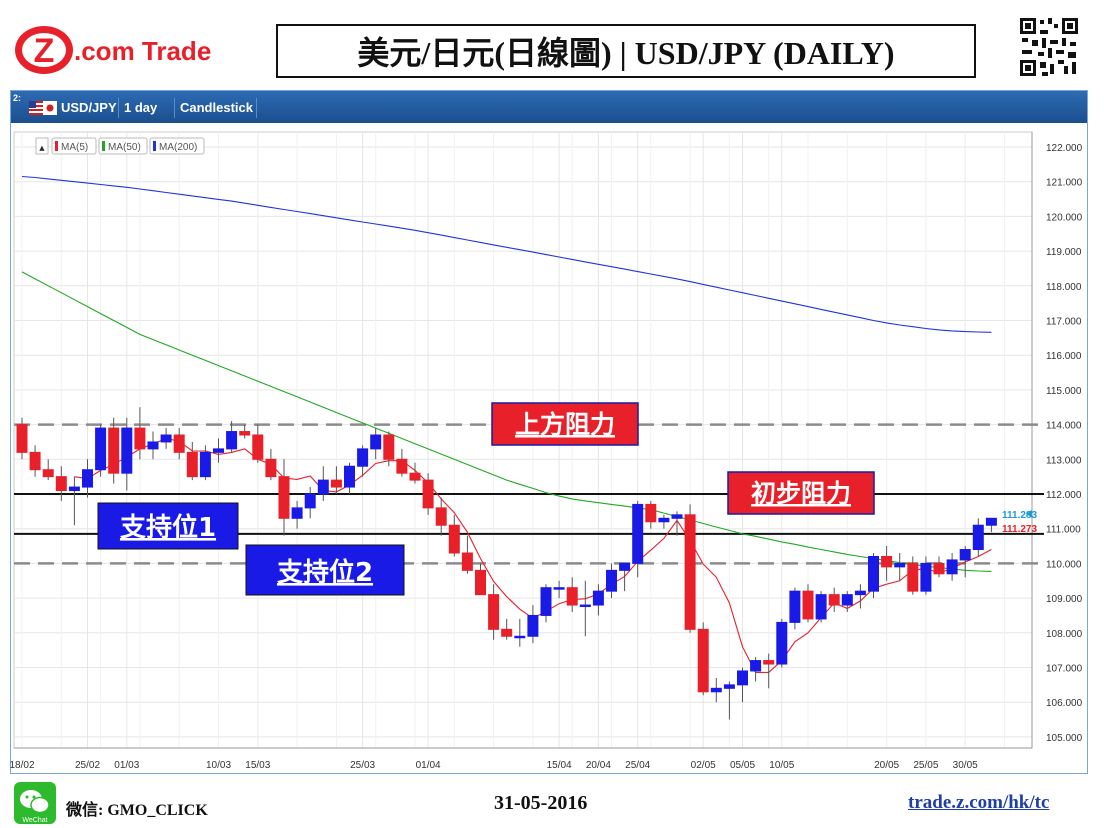 Image resolution: width=1104 pixels, height=828 pixels. I want to click on legend-swatch-ma50, so click(103, 146).